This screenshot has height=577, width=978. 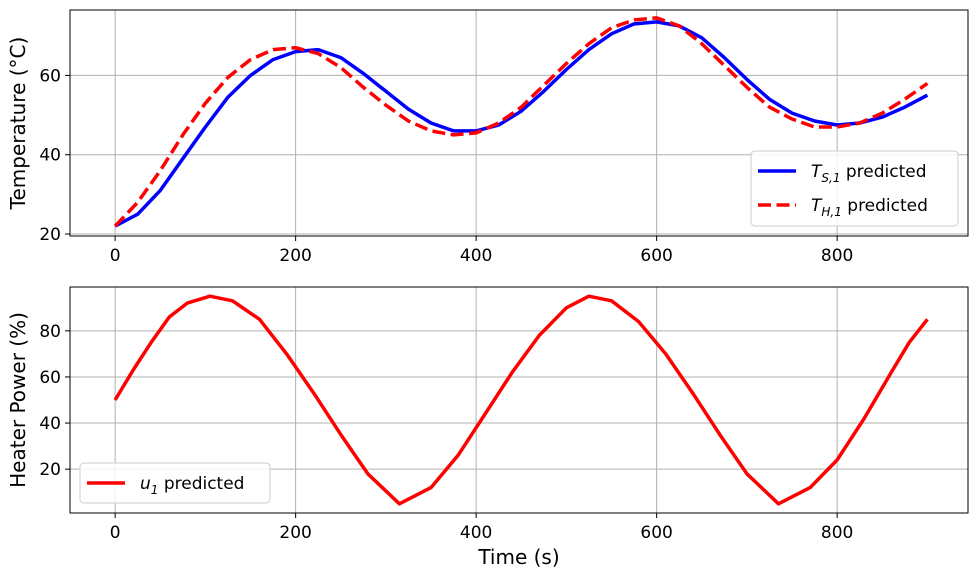 What do you see at coordinates (50, 332) in the screenshot?
I see `y-tick-label: 80` at bounding box center [50, 332].